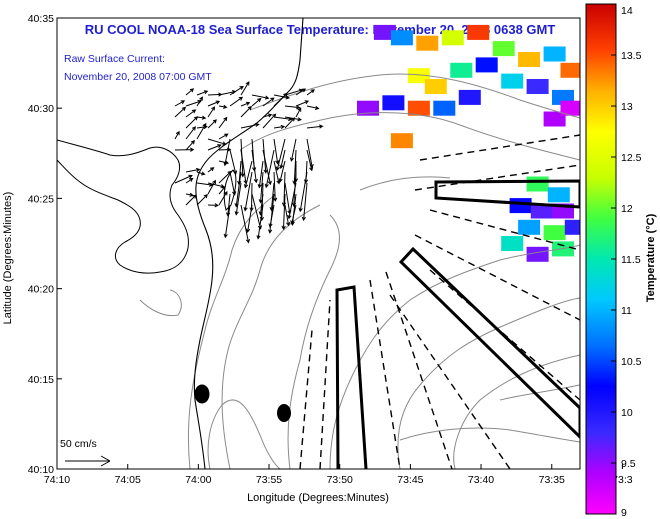 The height and width of the screenshot is (519, 660). Describe the element at coordinates (631, 158) in the screenshot. I see `colorbar-tick-label: 12.5` at that location.